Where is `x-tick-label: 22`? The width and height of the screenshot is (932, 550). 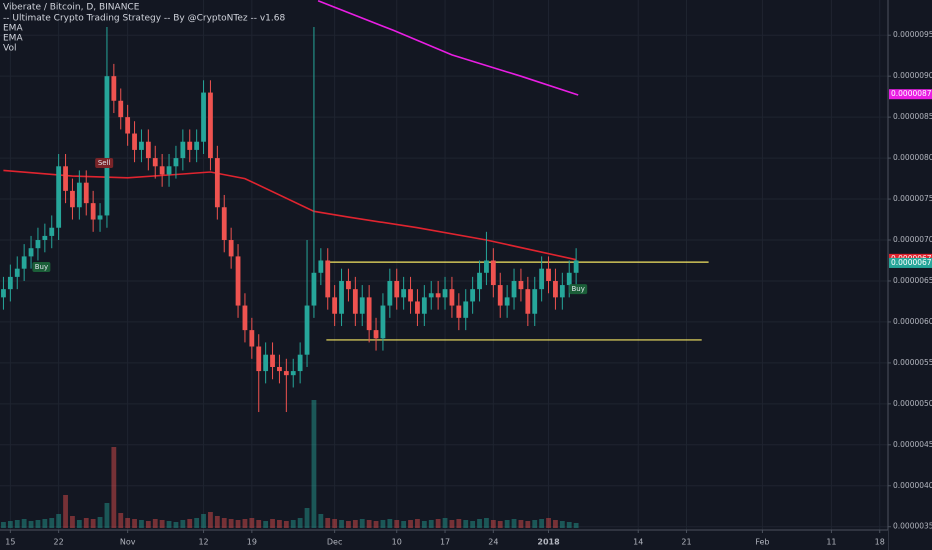
x-tick-label: 22 is located at coordinates (59, 542).